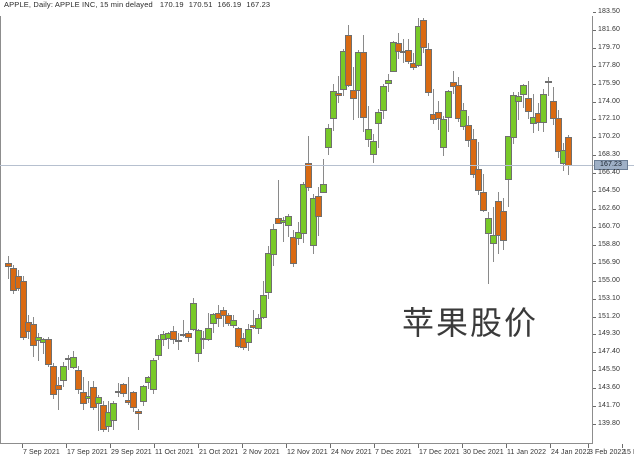  What do you see at coordinates (171, 4) in the screenshot?
I see `quote-open: 170.19` at bounding box center [171, 4].